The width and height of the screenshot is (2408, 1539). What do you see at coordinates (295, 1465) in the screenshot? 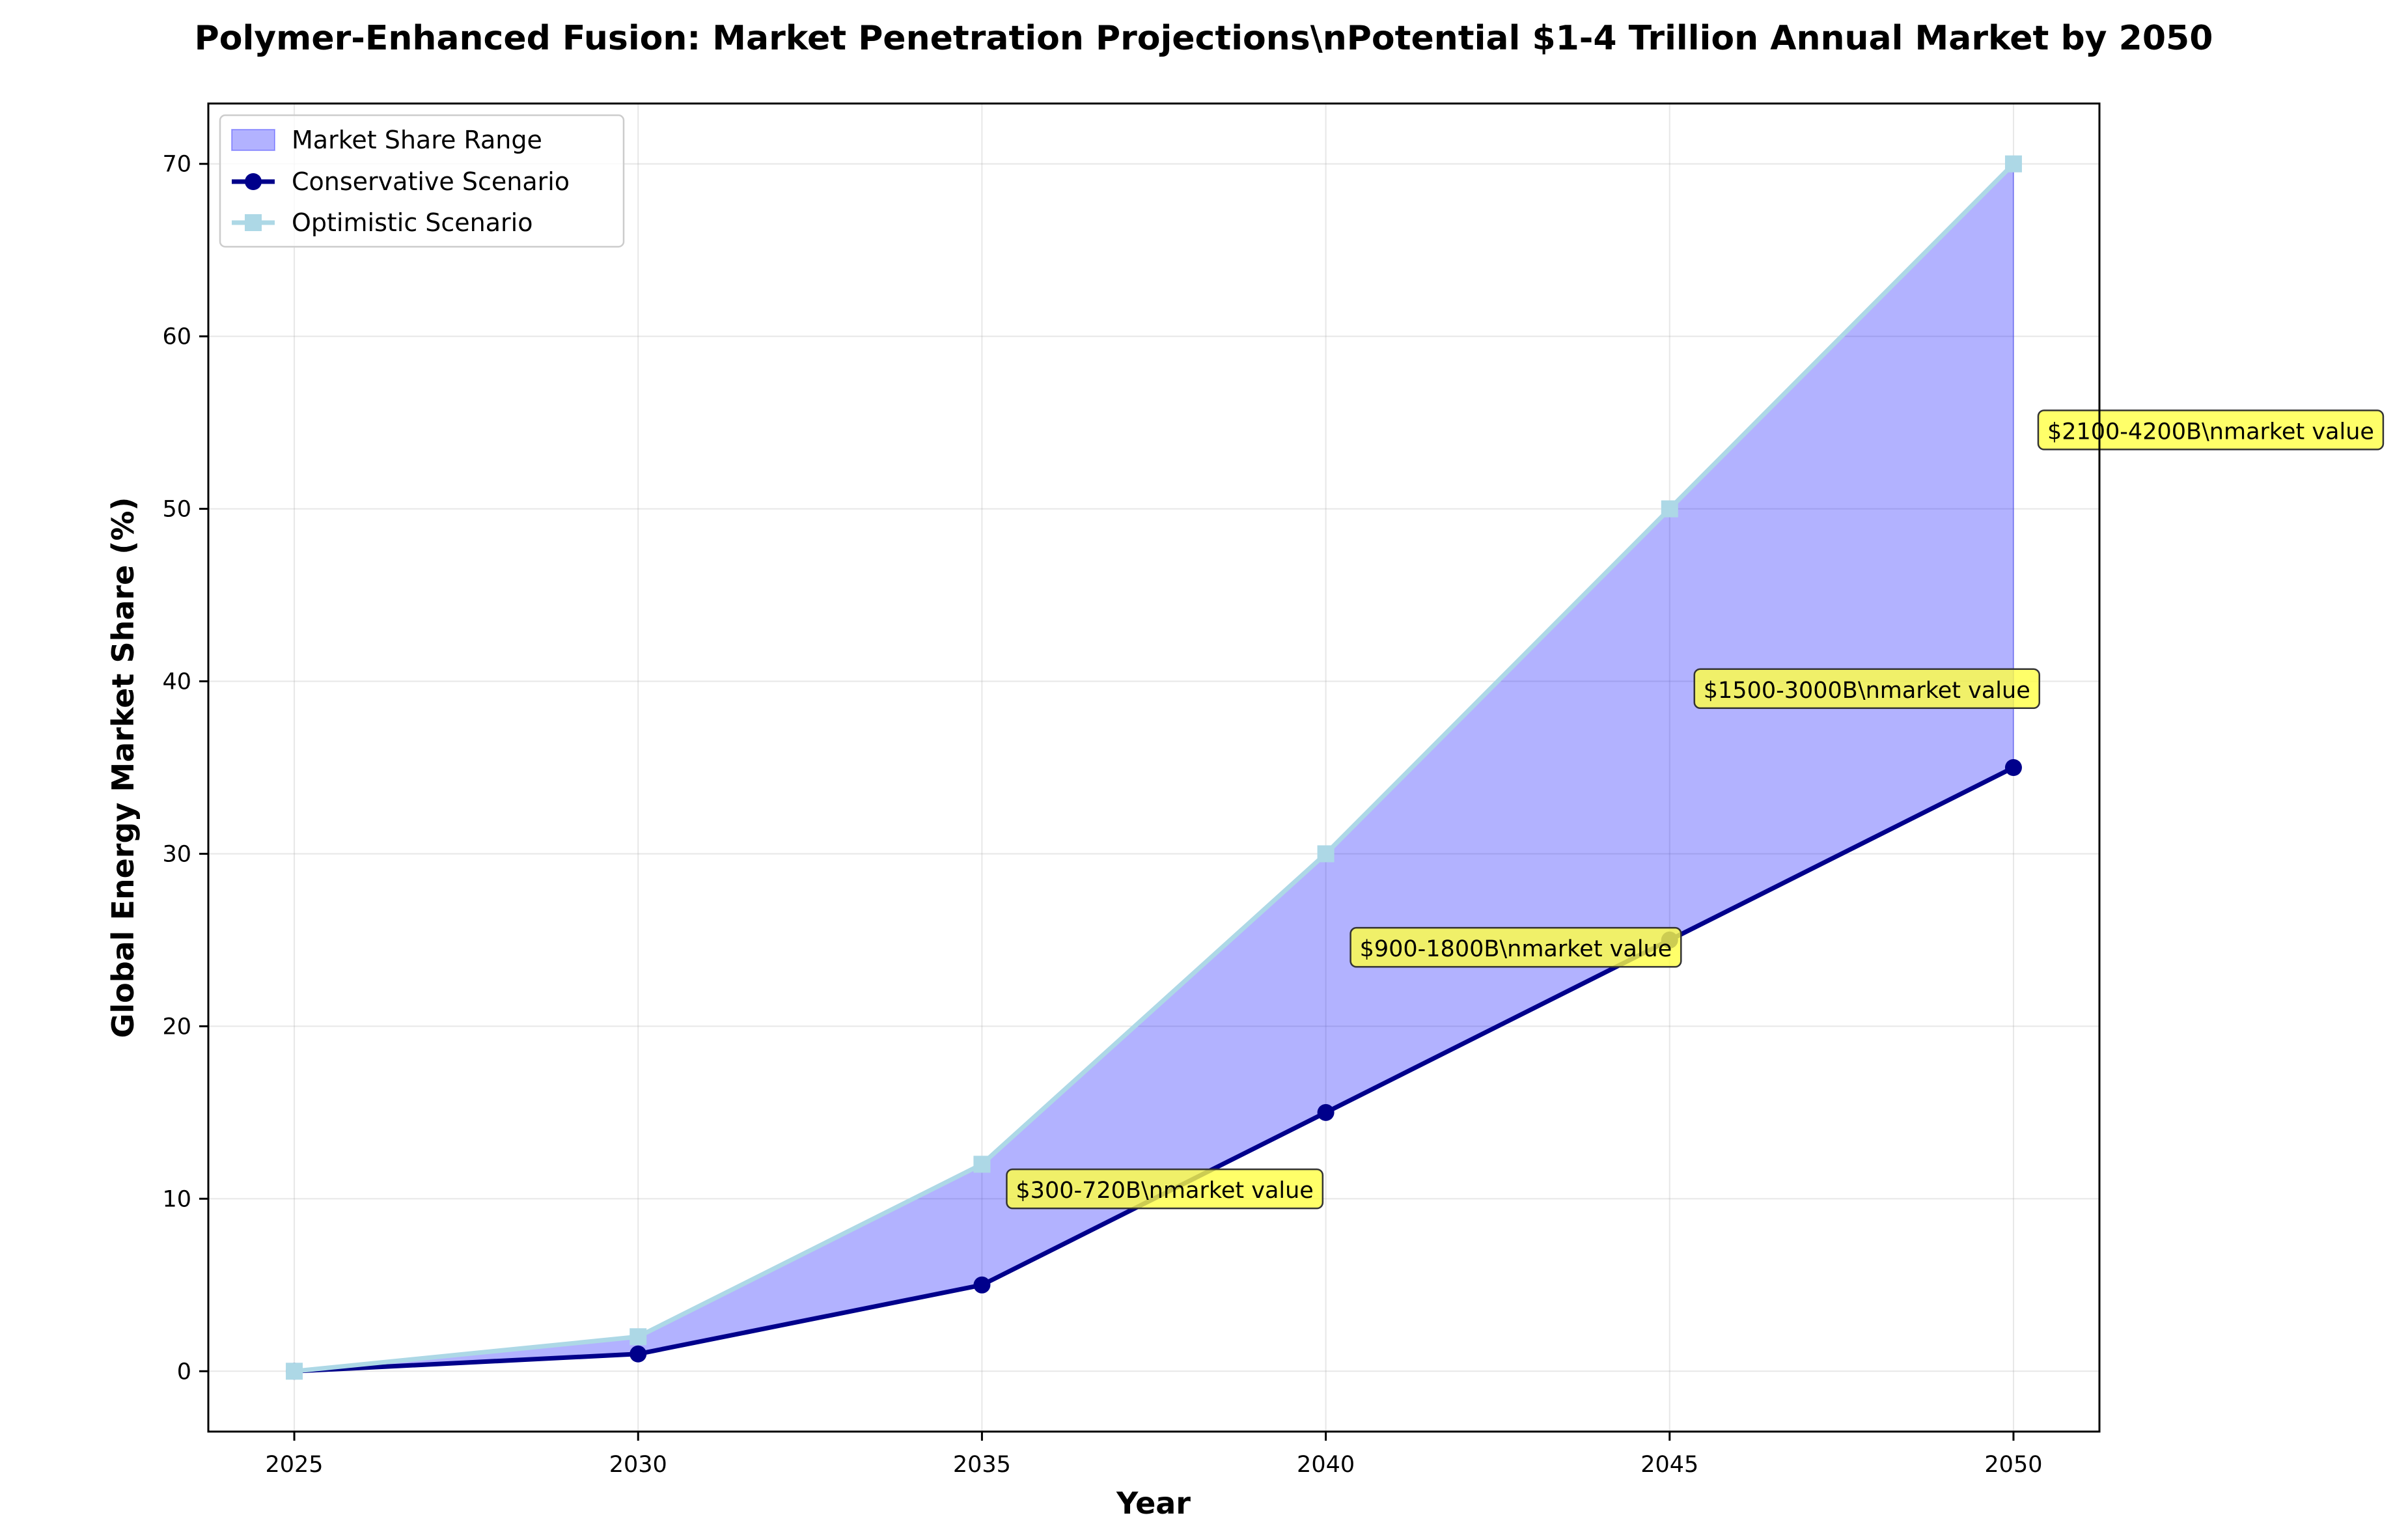
I see `x-tick-label: 2025` at bounding box center [295, 1465].